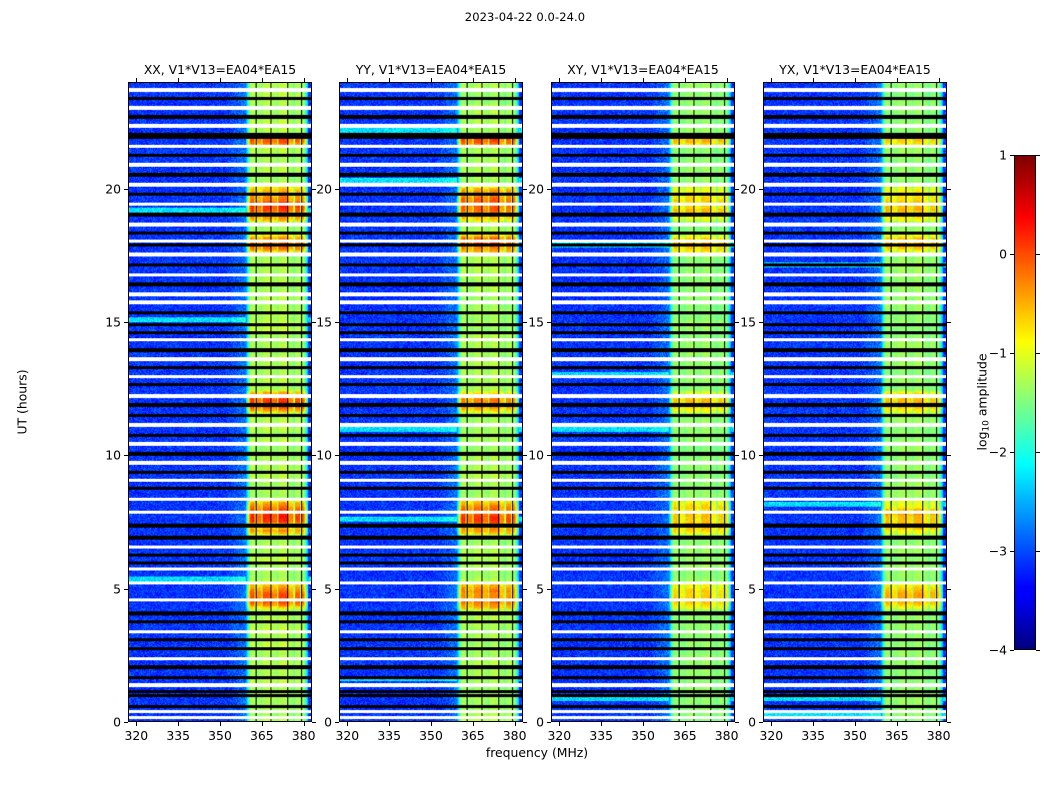 This screenshot has height=800, width=1050. I want to click on axes-yx, so click(855, 402).